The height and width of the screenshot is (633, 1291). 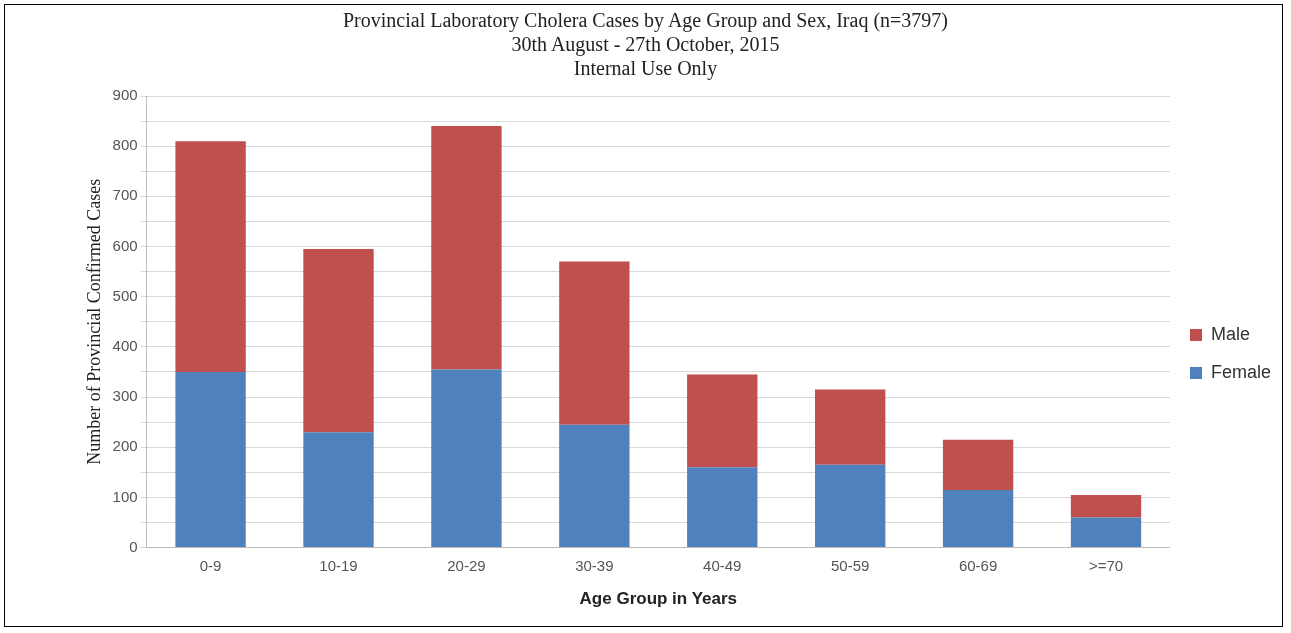 What do you see at coordinates (125, 295) in the screenshot?
I see `y-tick-label: 500` at bounding box center [125, 295].